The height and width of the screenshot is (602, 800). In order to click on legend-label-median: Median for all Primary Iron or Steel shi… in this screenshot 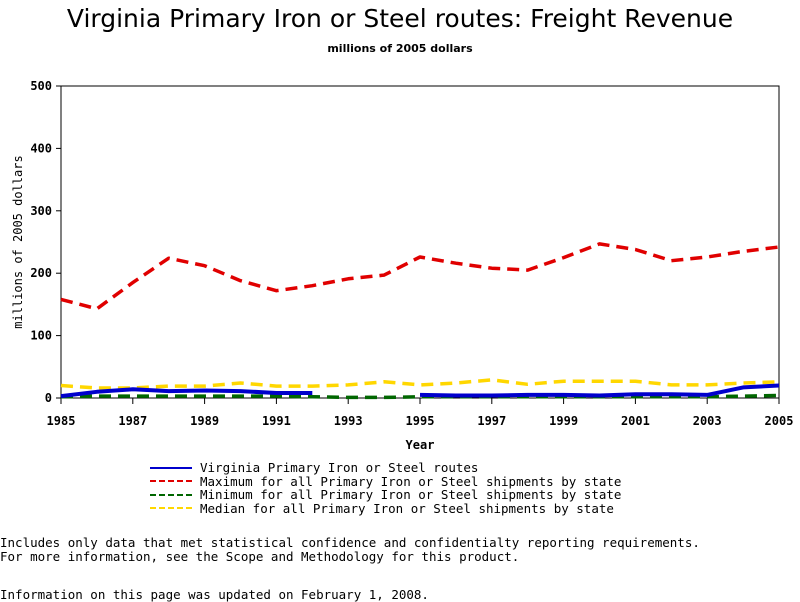, I will do `click(407, 508)`.